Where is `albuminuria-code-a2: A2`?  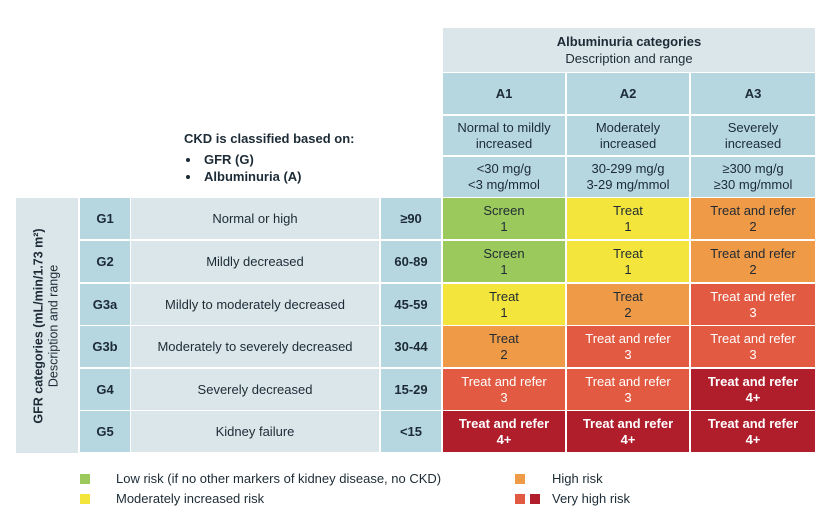
albuminuria-code-a2: A2 is located at coordinates (628, 93).